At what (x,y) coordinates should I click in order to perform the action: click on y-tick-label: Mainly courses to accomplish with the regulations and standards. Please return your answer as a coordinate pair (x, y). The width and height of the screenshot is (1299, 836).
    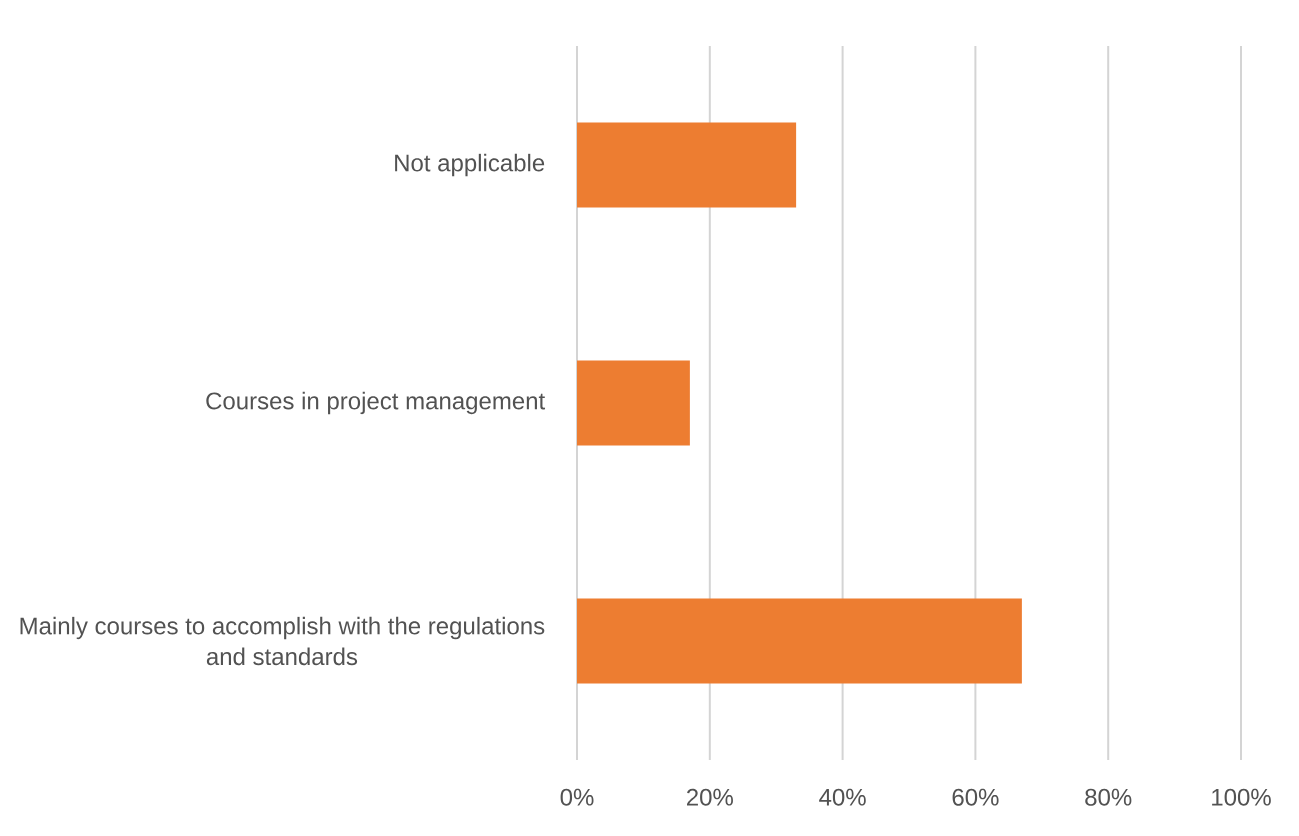
    Looking at the image, I should click on (282, 641).